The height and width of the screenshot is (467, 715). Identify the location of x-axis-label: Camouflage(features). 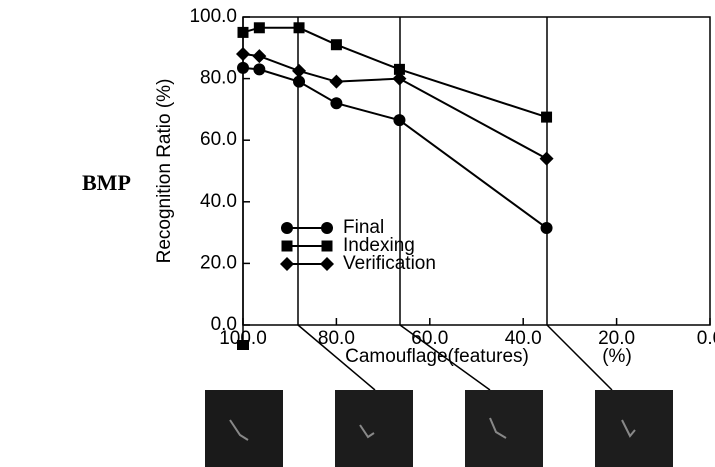
(437, 356).